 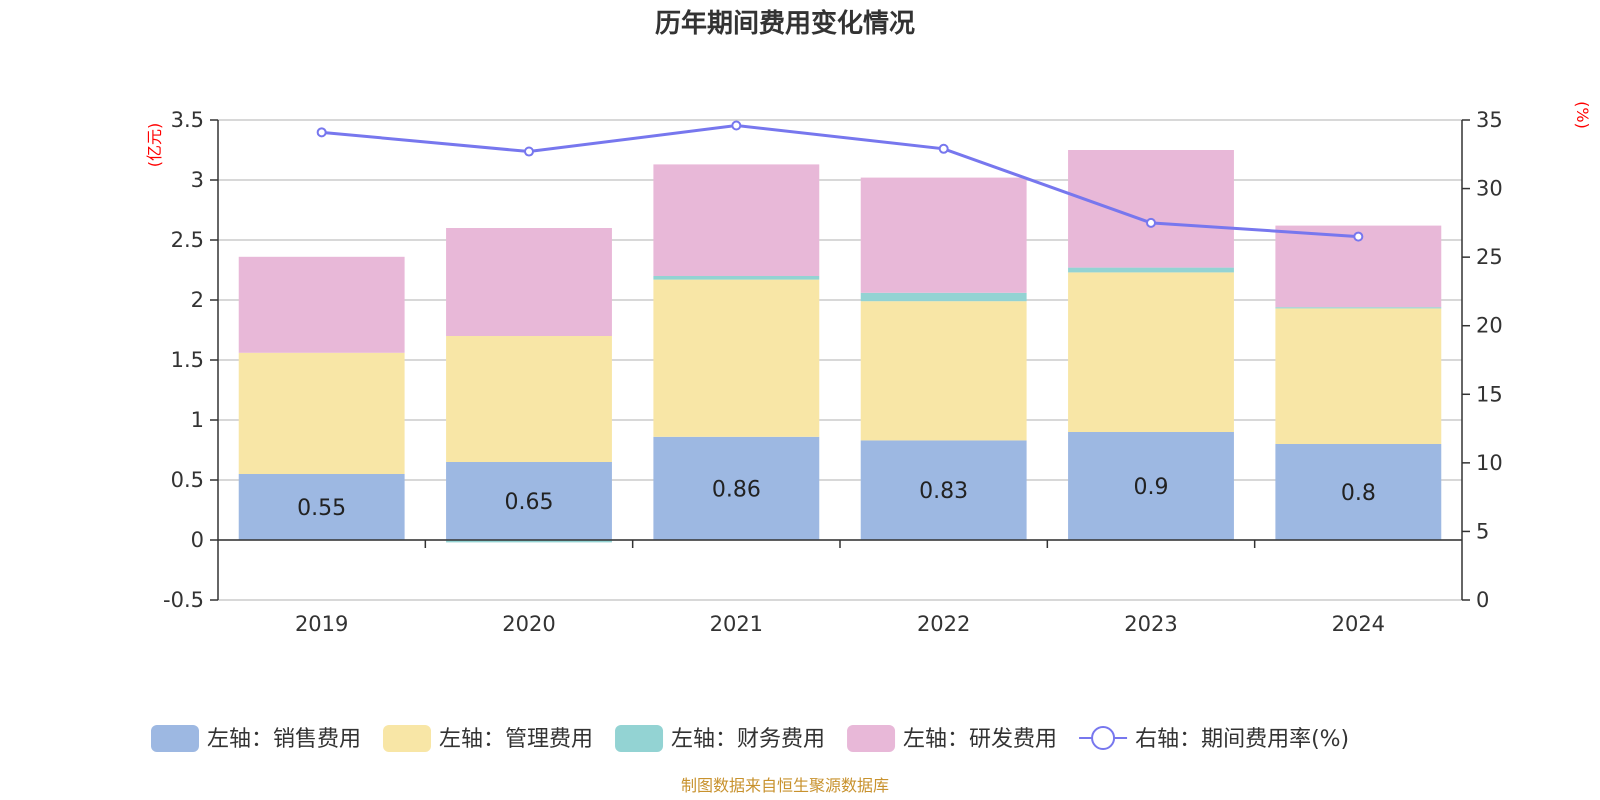 I want to click on legend: 左轴：销售费用 左轴：管理费用 左轴：财务费用 左轴：研发费用 右轴：期间费用率(%), so click(x=750, y=738).